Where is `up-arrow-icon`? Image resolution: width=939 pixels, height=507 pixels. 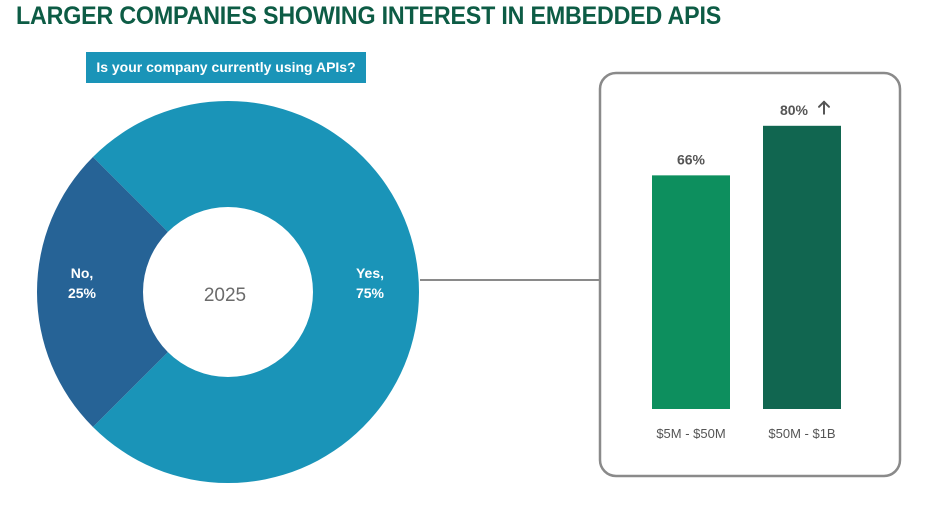
up-arrow-icon is located at coordinates (824, 107).